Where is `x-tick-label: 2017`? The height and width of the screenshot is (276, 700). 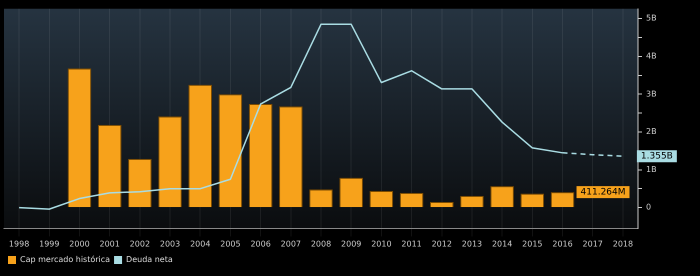 x-tick-label: 2017 is located at coordinates (592, 243).